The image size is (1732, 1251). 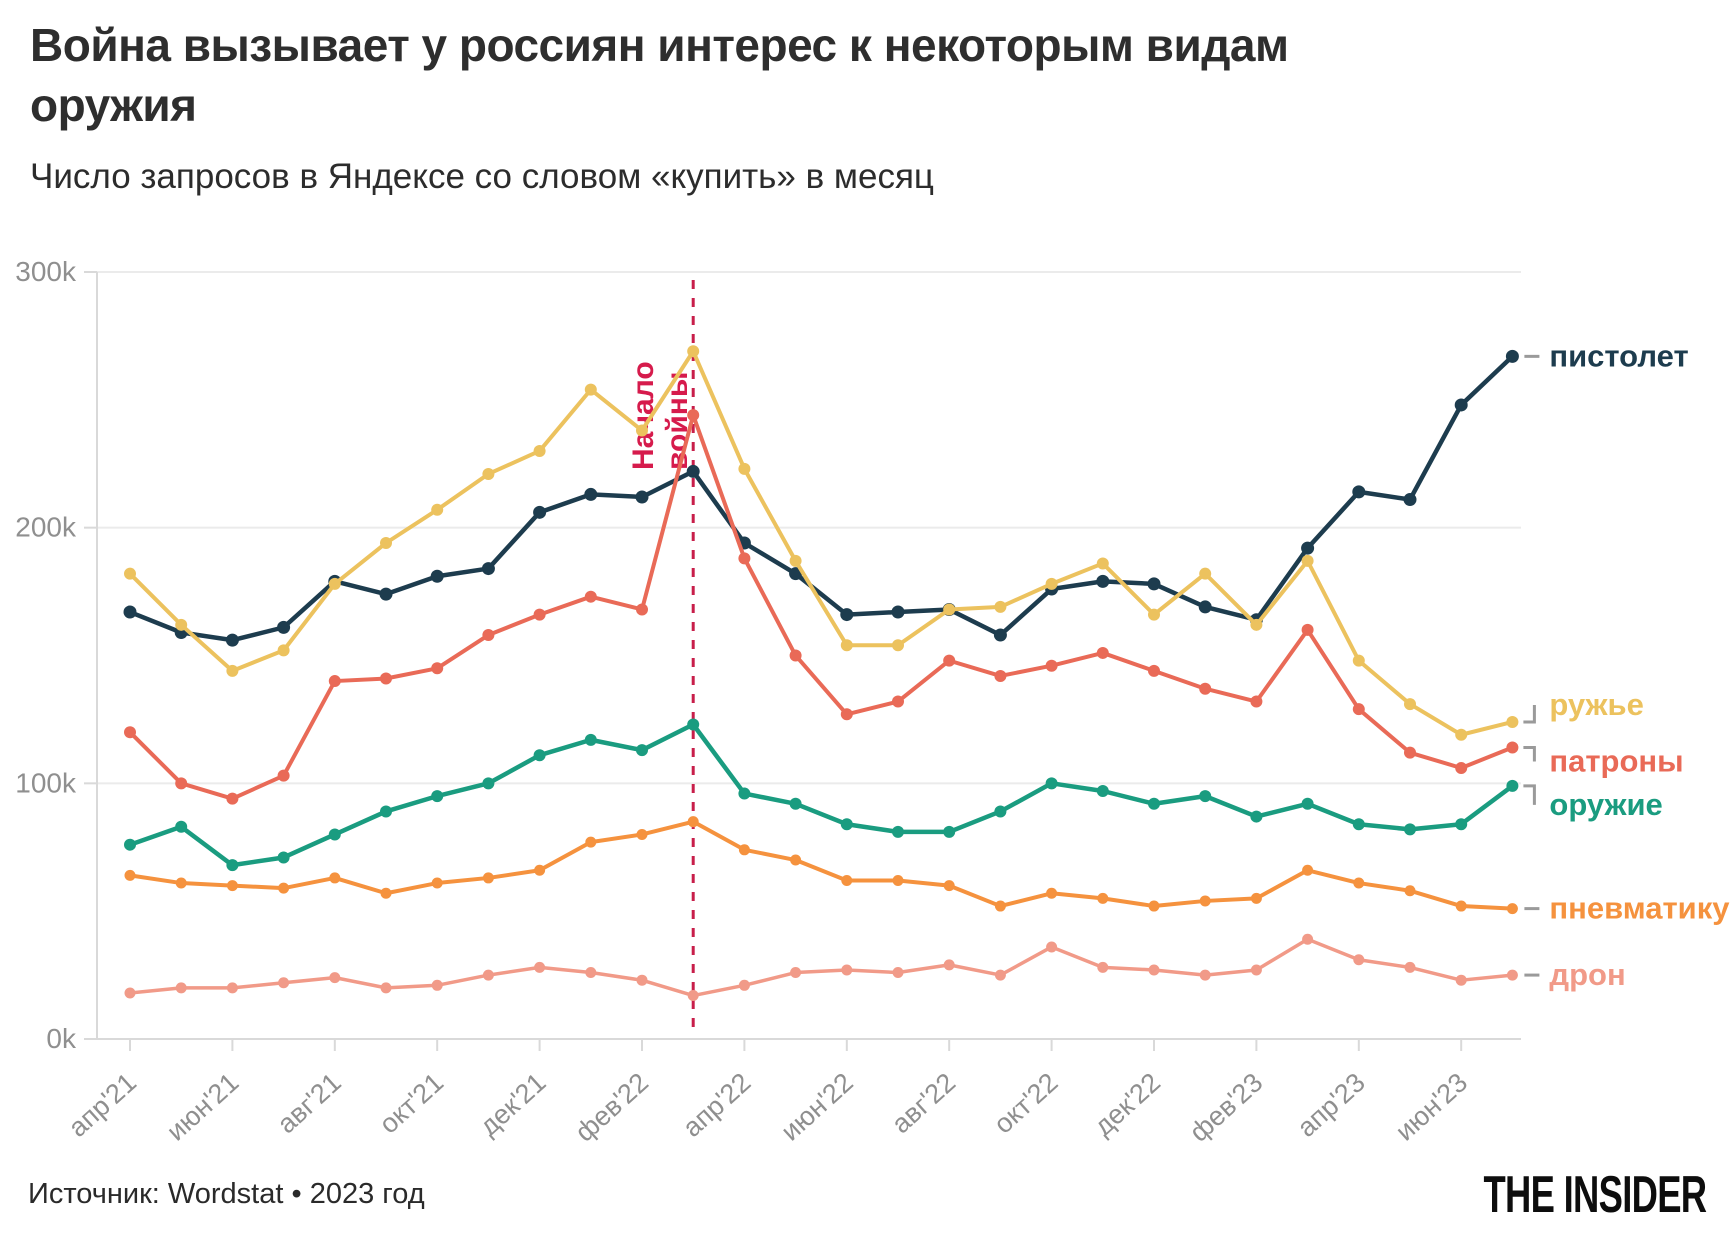 What do you see at coordinates (1587, 974) in the screenshot?
I see `legend-label-drone: дрон` at bounding box center [1587, 974].